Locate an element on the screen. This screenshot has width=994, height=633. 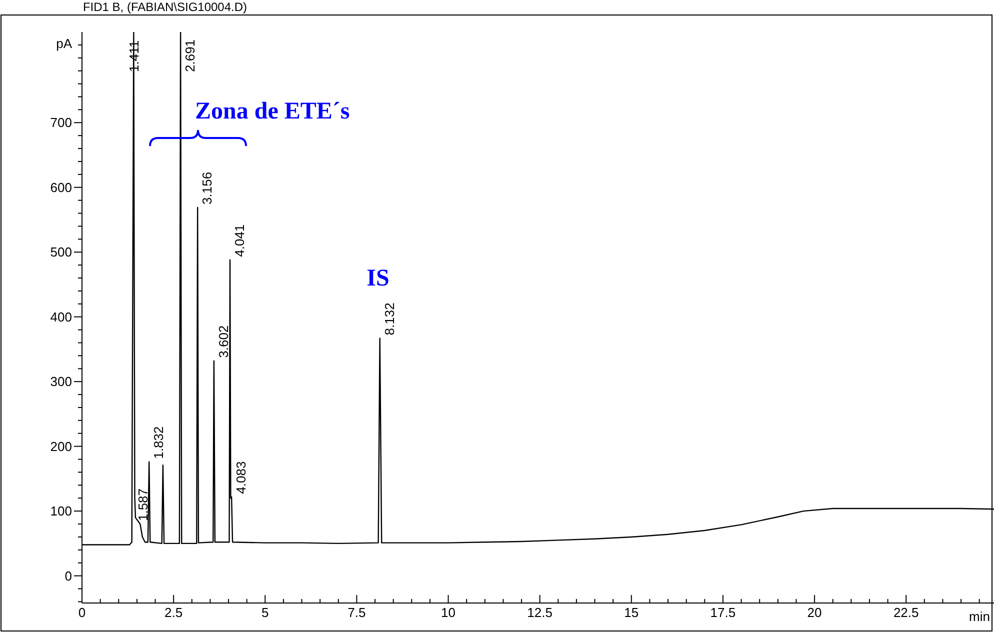
annotation: 2.691 is located at coordinates (190, 55).